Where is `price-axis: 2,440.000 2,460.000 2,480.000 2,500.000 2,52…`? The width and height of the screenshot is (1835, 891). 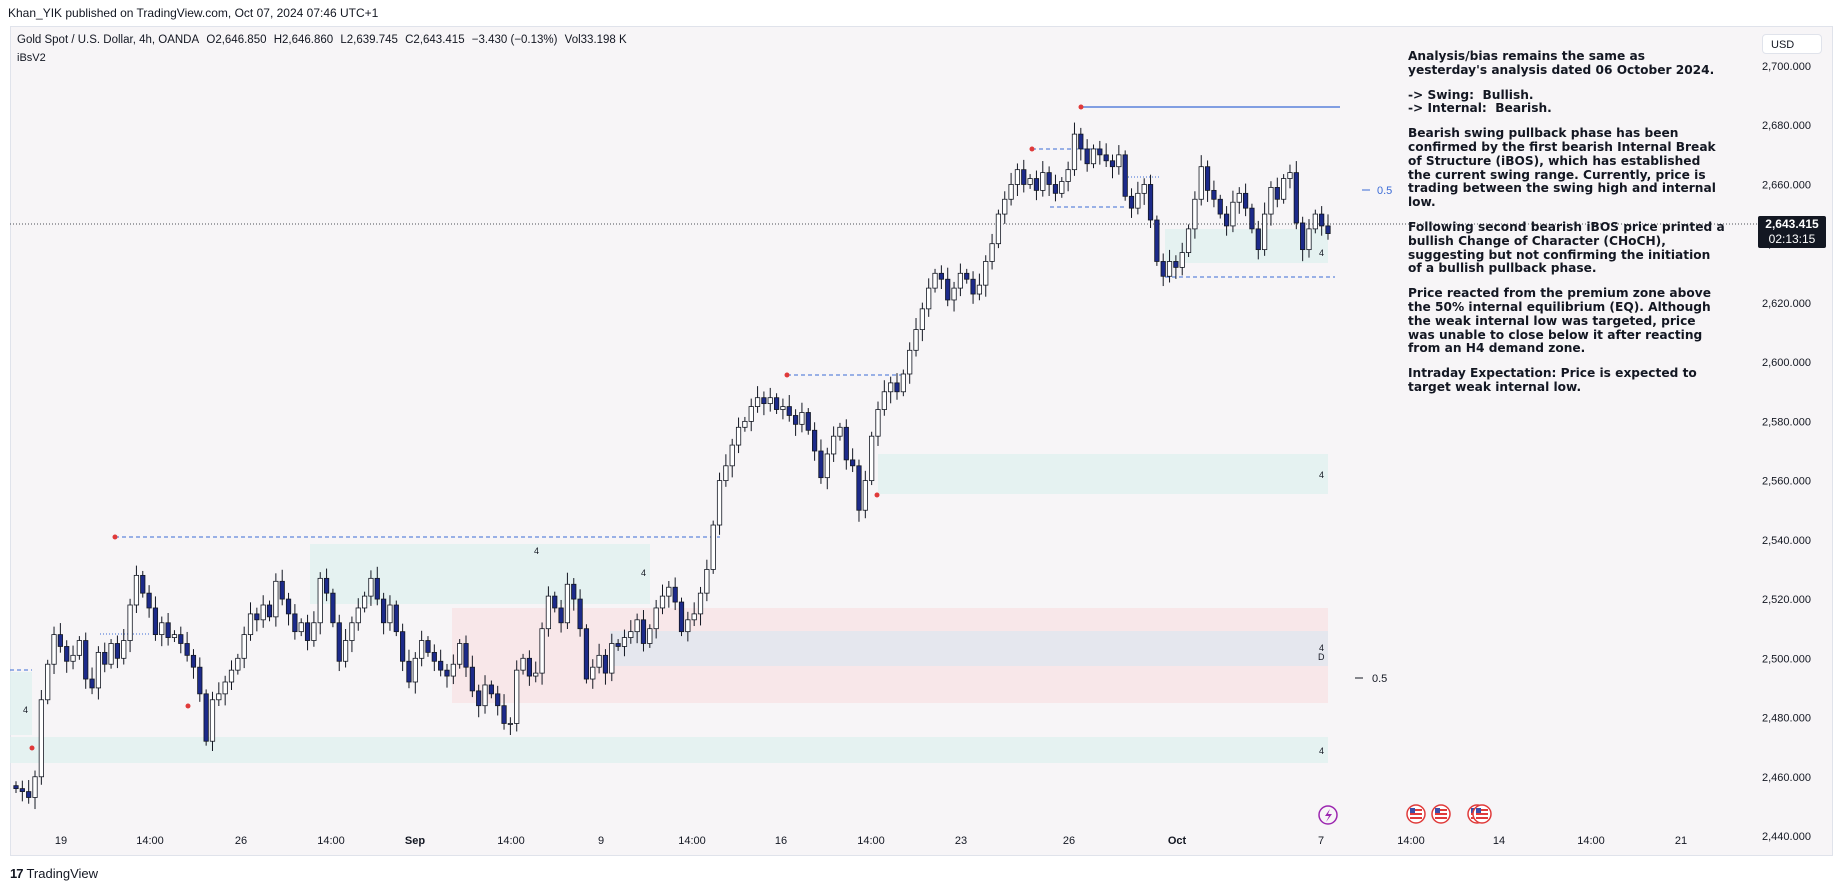 price-axis: 2,440.000 2,460.000 2,480.000 2,500.000 2,52… is located at coordinates (1786, 452).